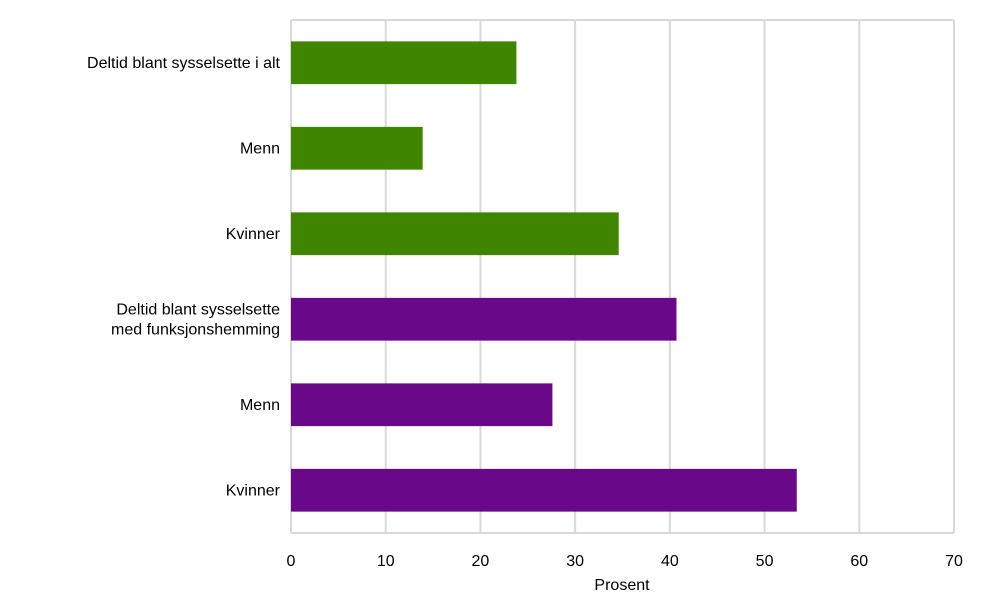  I want to click on category-label-1-0: Menn, so click(260, 148).